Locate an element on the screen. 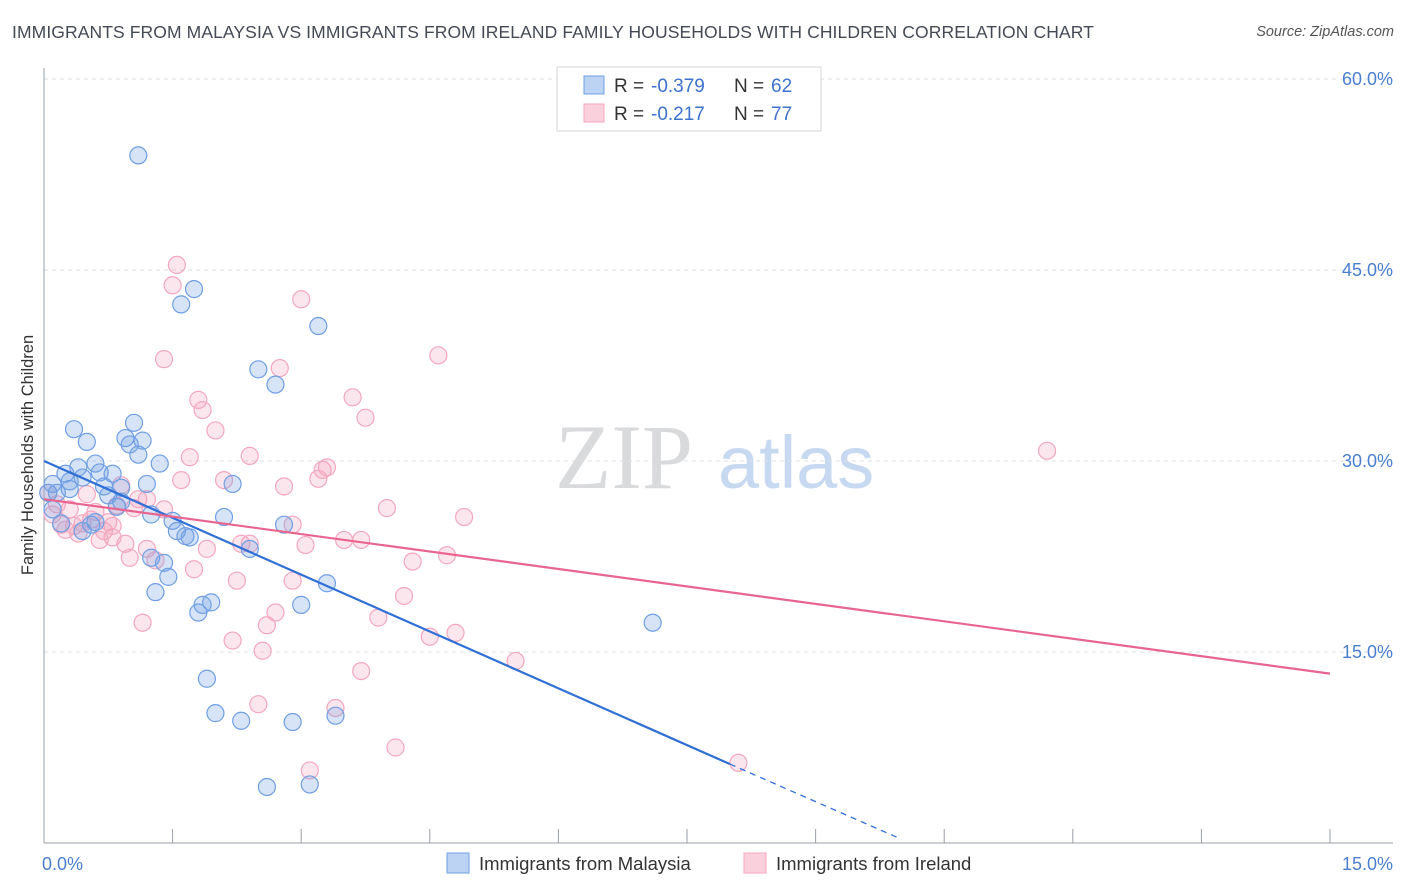  y-tick-labels: 15.0% 30.0% 45.0% 60.0% is located at coordinates (1367, 365).